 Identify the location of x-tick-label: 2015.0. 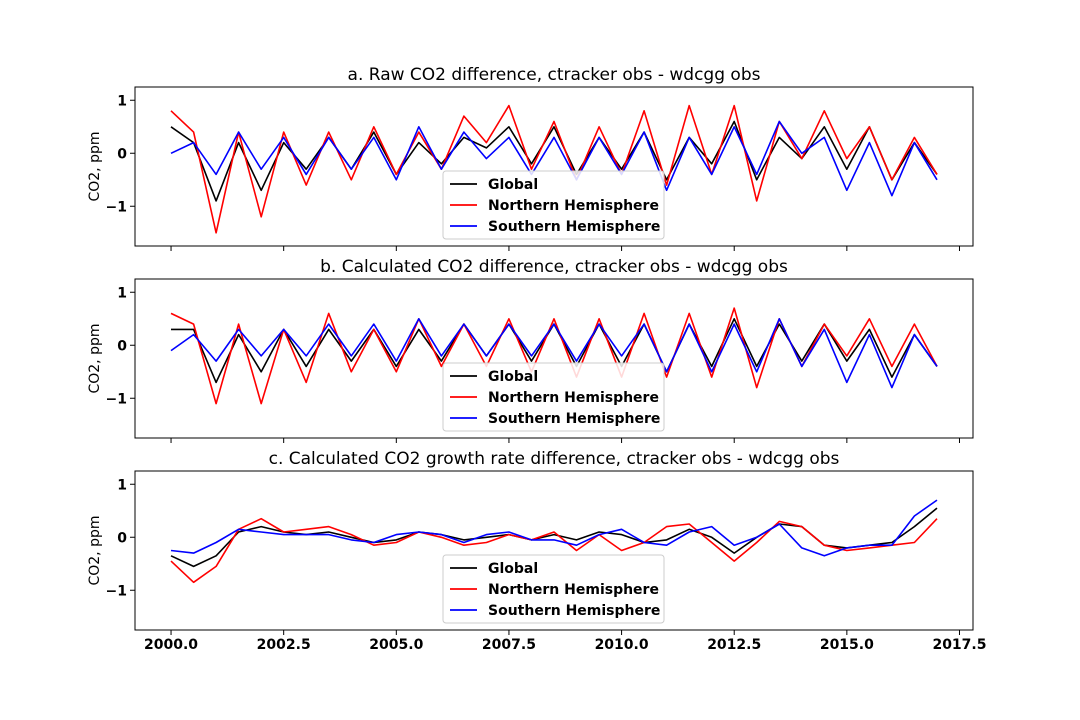
(847, 645).